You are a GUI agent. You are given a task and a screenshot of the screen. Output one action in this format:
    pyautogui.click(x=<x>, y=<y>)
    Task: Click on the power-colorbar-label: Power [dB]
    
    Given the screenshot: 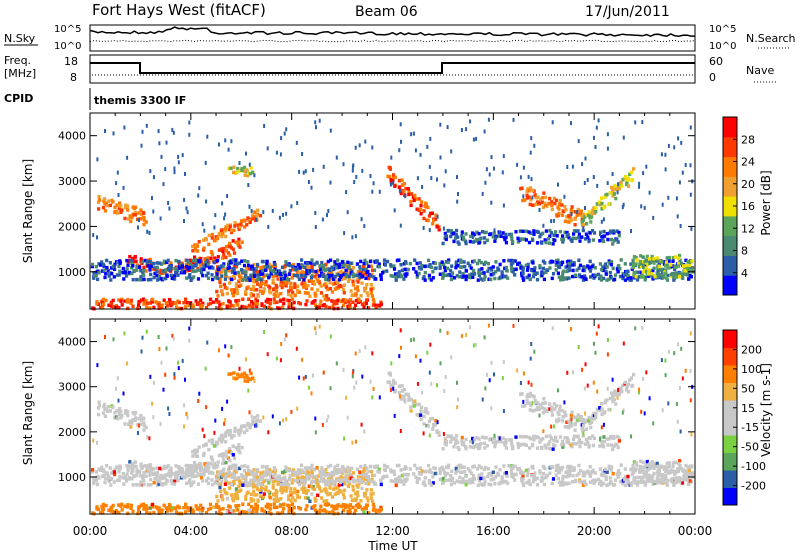 What is the action you would take?
    pyautogui.click(x=766, y=202)
    